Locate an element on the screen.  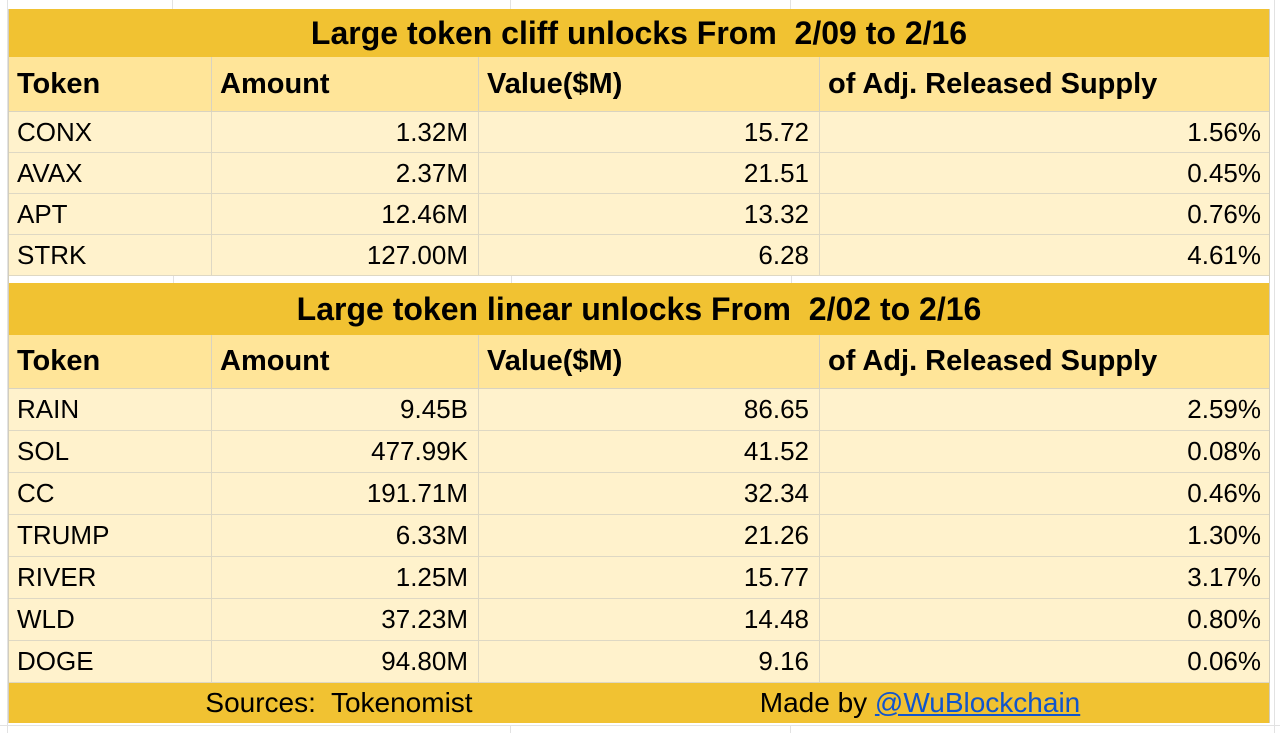
table-row: STRK 127.00M 6.28 4.61% is located at coordinates (639, 255).